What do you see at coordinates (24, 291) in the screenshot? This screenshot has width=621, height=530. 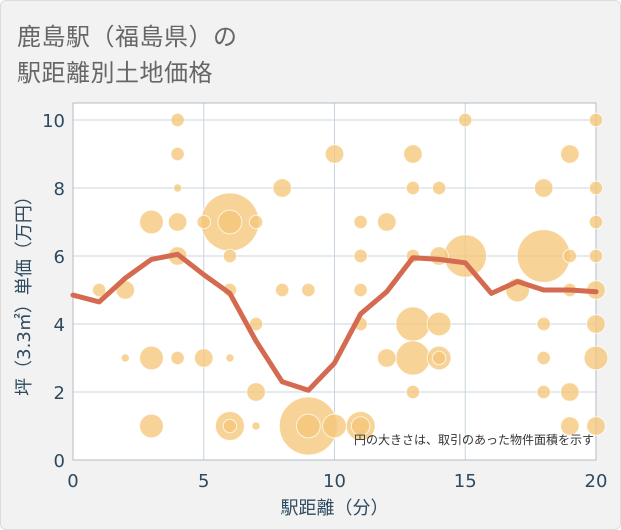 I see `y-axis-title: 坪（3.3㎡）単価（万円）` at bounding box center [24, 291].